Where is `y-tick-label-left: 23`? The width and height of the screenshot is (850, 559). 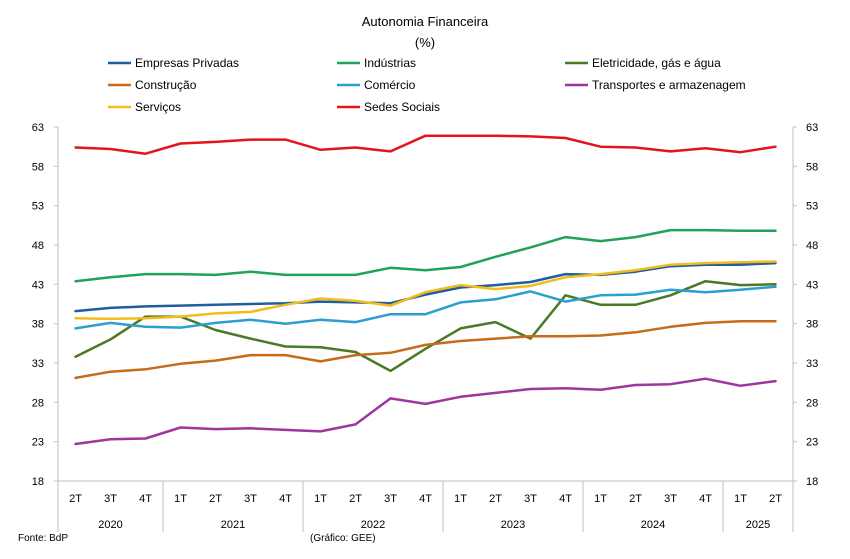 y-tick-label-left: 23 is located at coordinates (38, 443).